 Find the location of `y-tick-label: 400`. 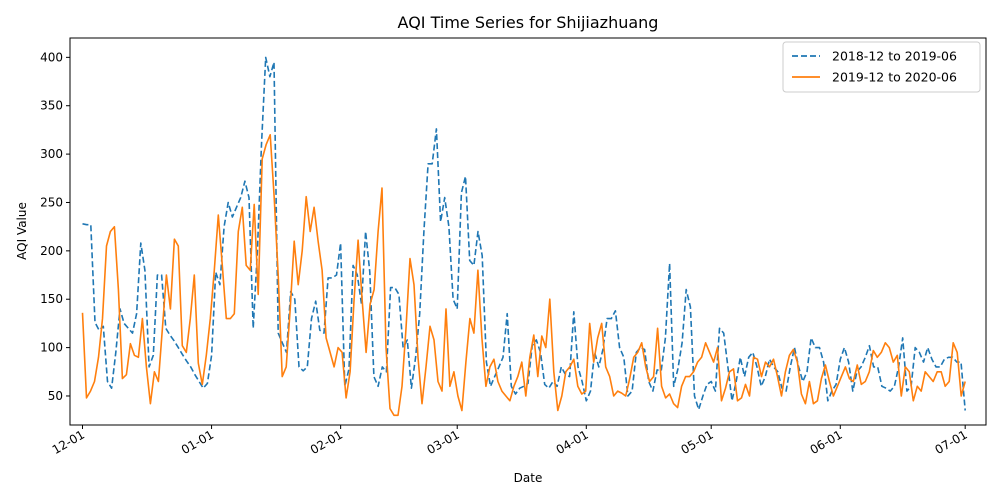

y-tick-label: 400 is located at coordinates (51, 57).